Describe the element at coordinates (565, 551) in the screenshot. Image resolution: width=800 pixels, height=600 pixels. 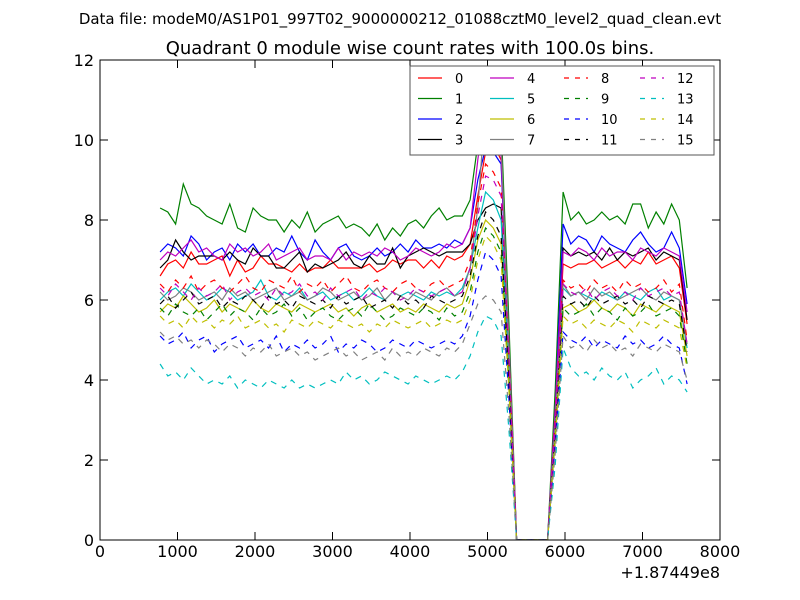
I see `x-tick-label: 6000` at that location.